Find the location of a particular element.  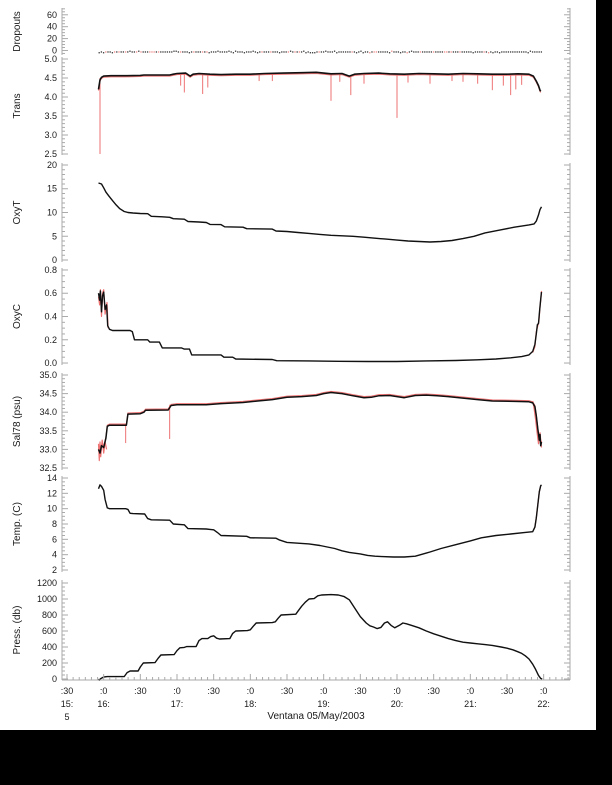

y-tick-label: 14 is located at coordinates (52, 478).